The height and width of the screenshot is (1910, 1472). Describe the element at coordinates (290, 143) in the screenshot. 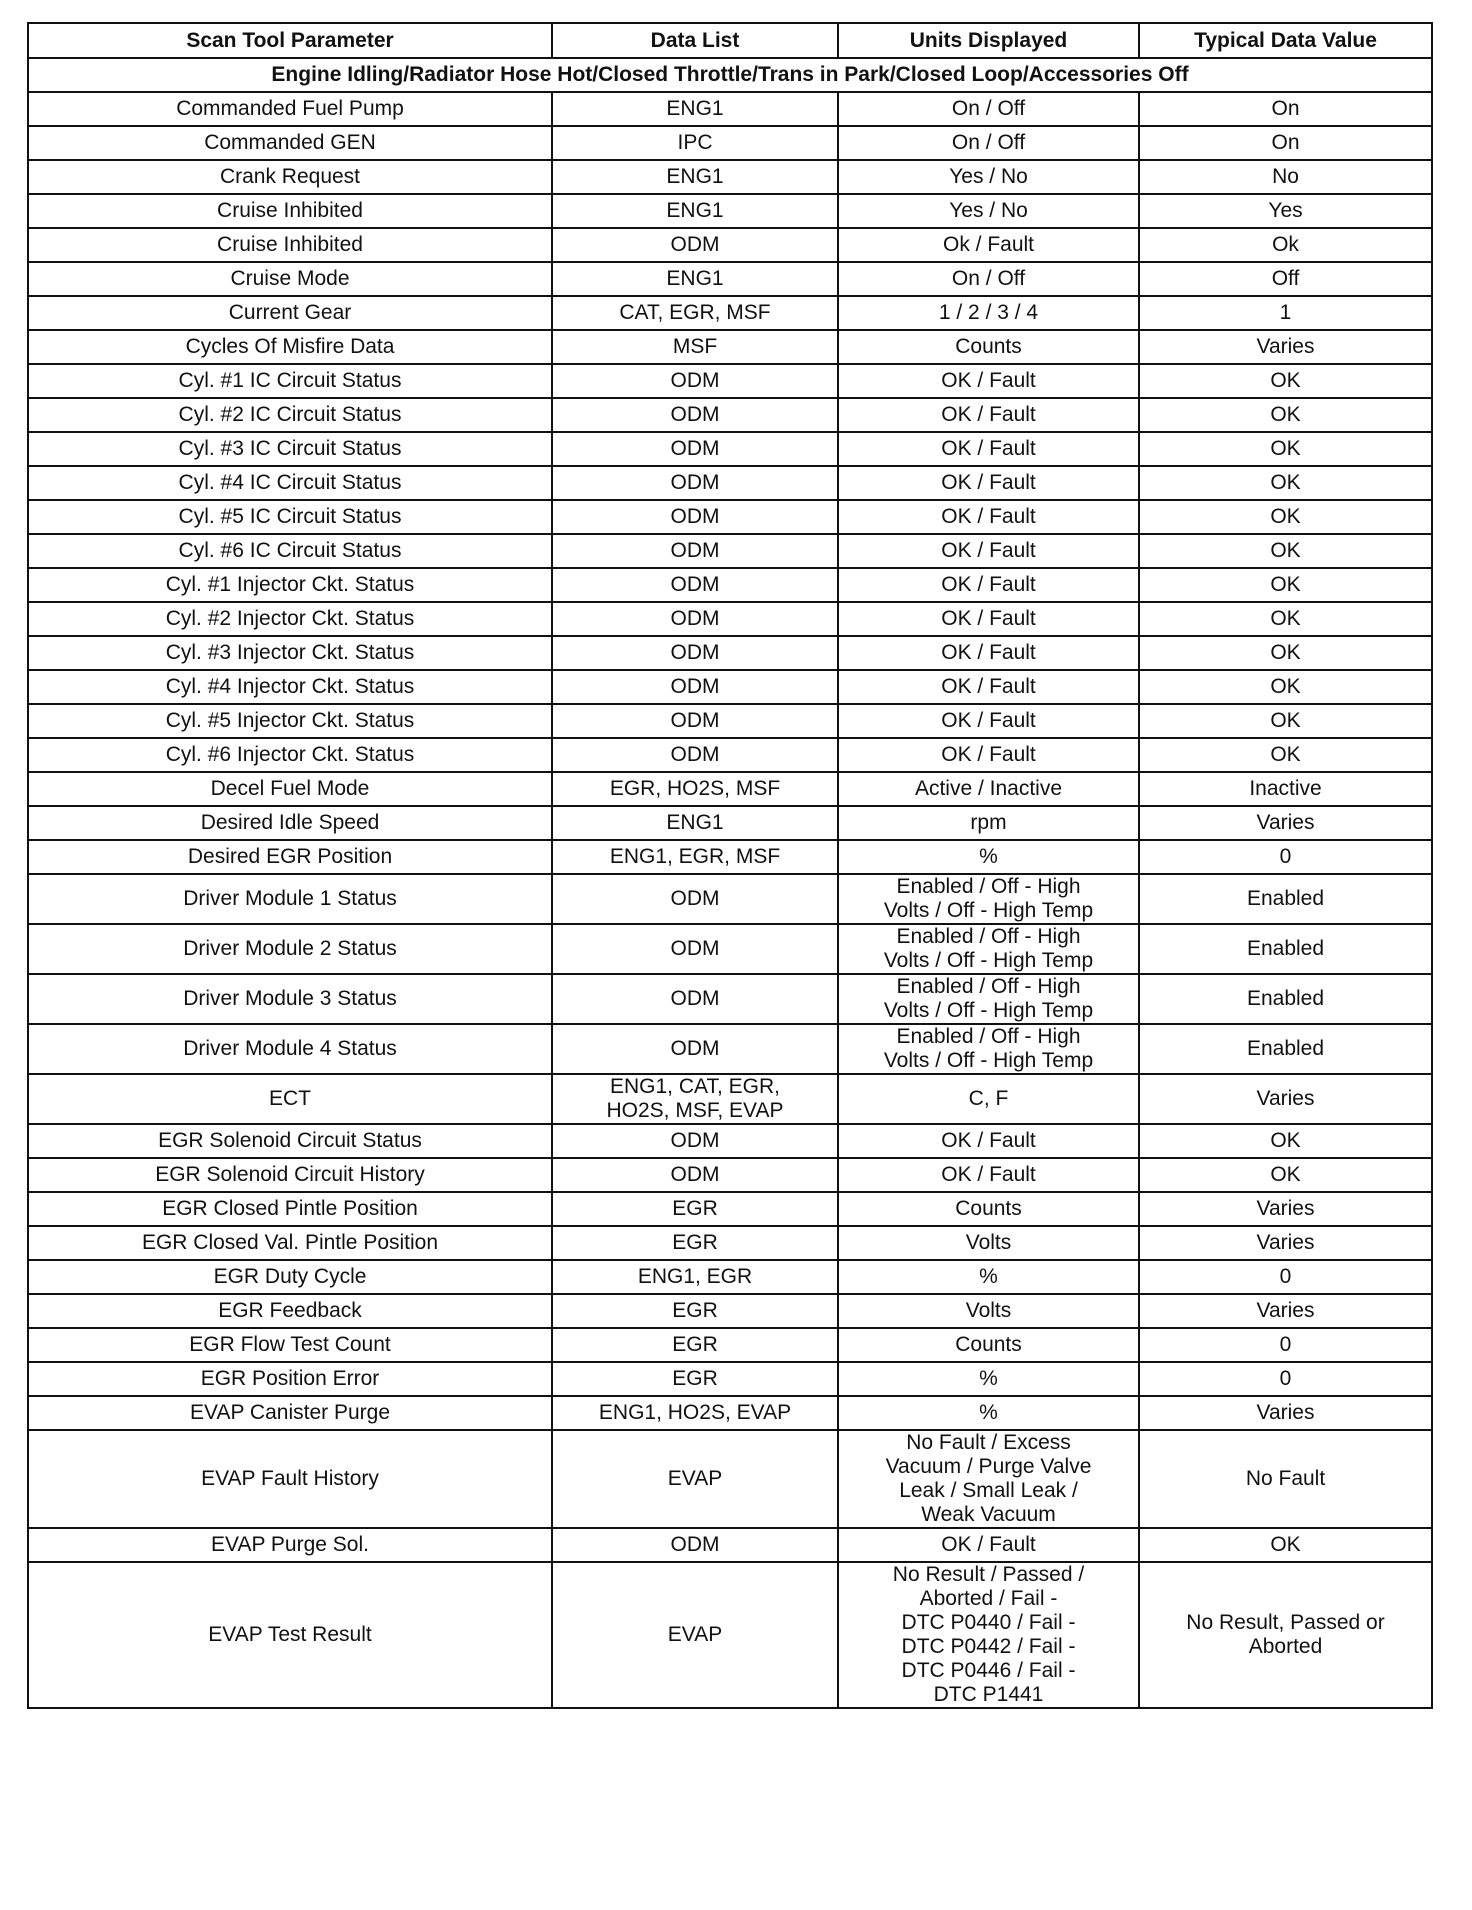

I see `parameter-cell: Commanded GEN` at that location.